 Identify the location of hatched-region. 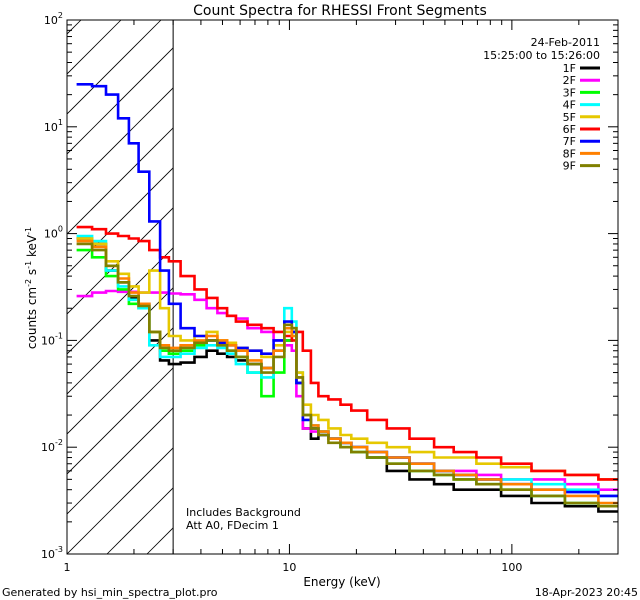
(120, 287).